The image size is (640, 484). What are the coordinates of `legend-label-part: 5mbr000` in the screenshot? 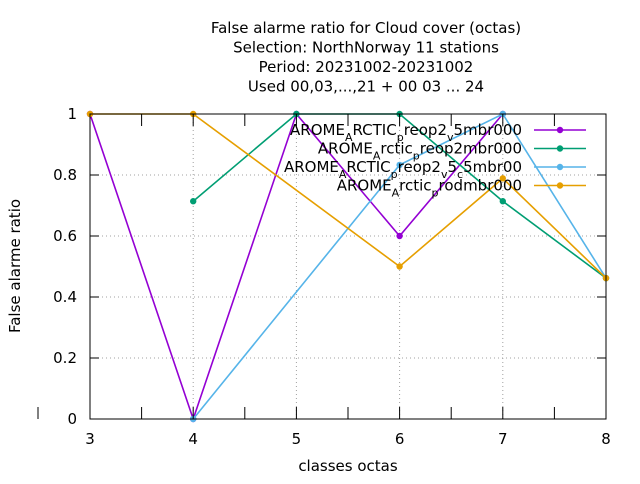 It's located at (488, 130).